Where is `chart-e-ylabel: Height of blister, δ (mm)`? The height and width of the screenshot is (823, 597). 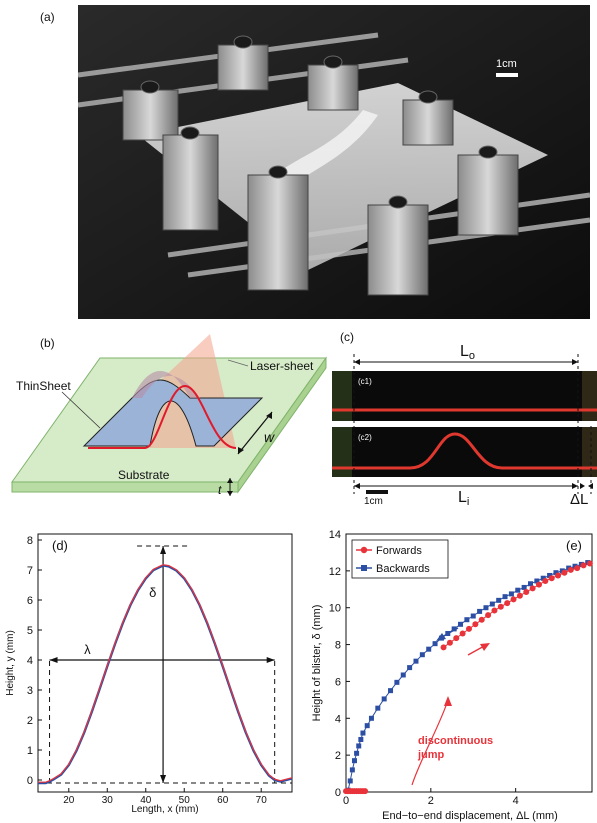 chart-e-ylabel: Height of blister, δ (mm) is located at coordinates (317, 663).